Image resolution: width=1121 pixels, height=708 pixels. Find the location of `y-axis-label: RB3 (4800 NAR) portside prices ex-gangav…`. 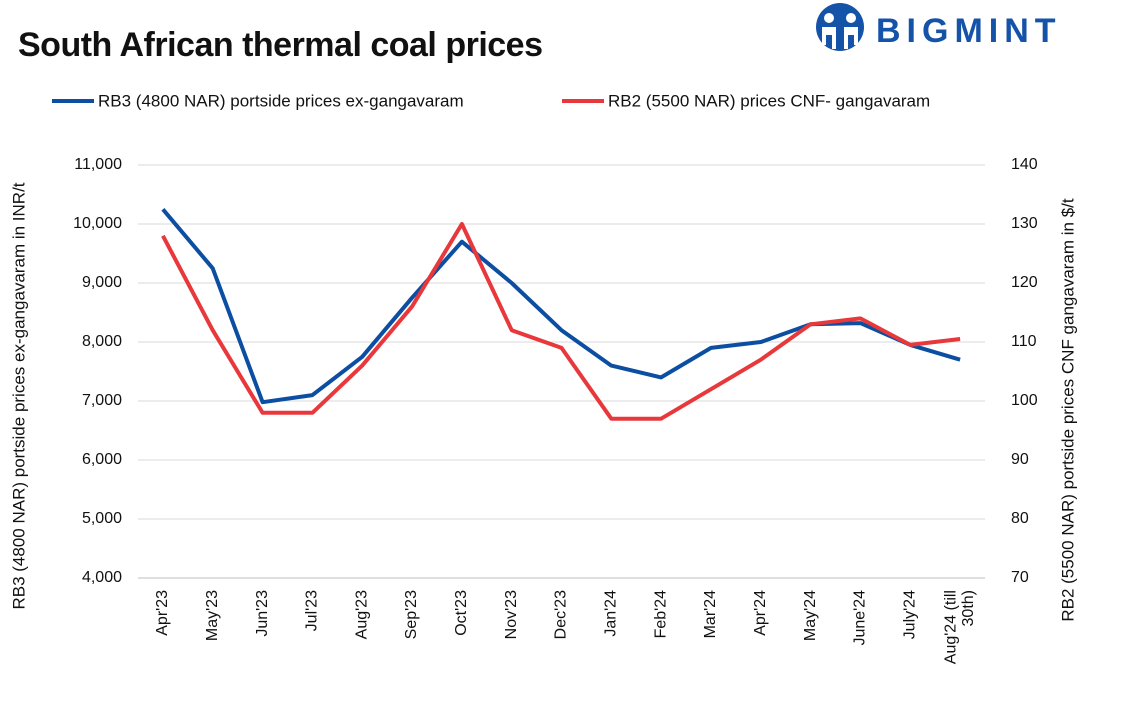

y-axis-label: RB3 (4800 NAR) portside prices ex-gangav… is located at coordinates (18, 395).